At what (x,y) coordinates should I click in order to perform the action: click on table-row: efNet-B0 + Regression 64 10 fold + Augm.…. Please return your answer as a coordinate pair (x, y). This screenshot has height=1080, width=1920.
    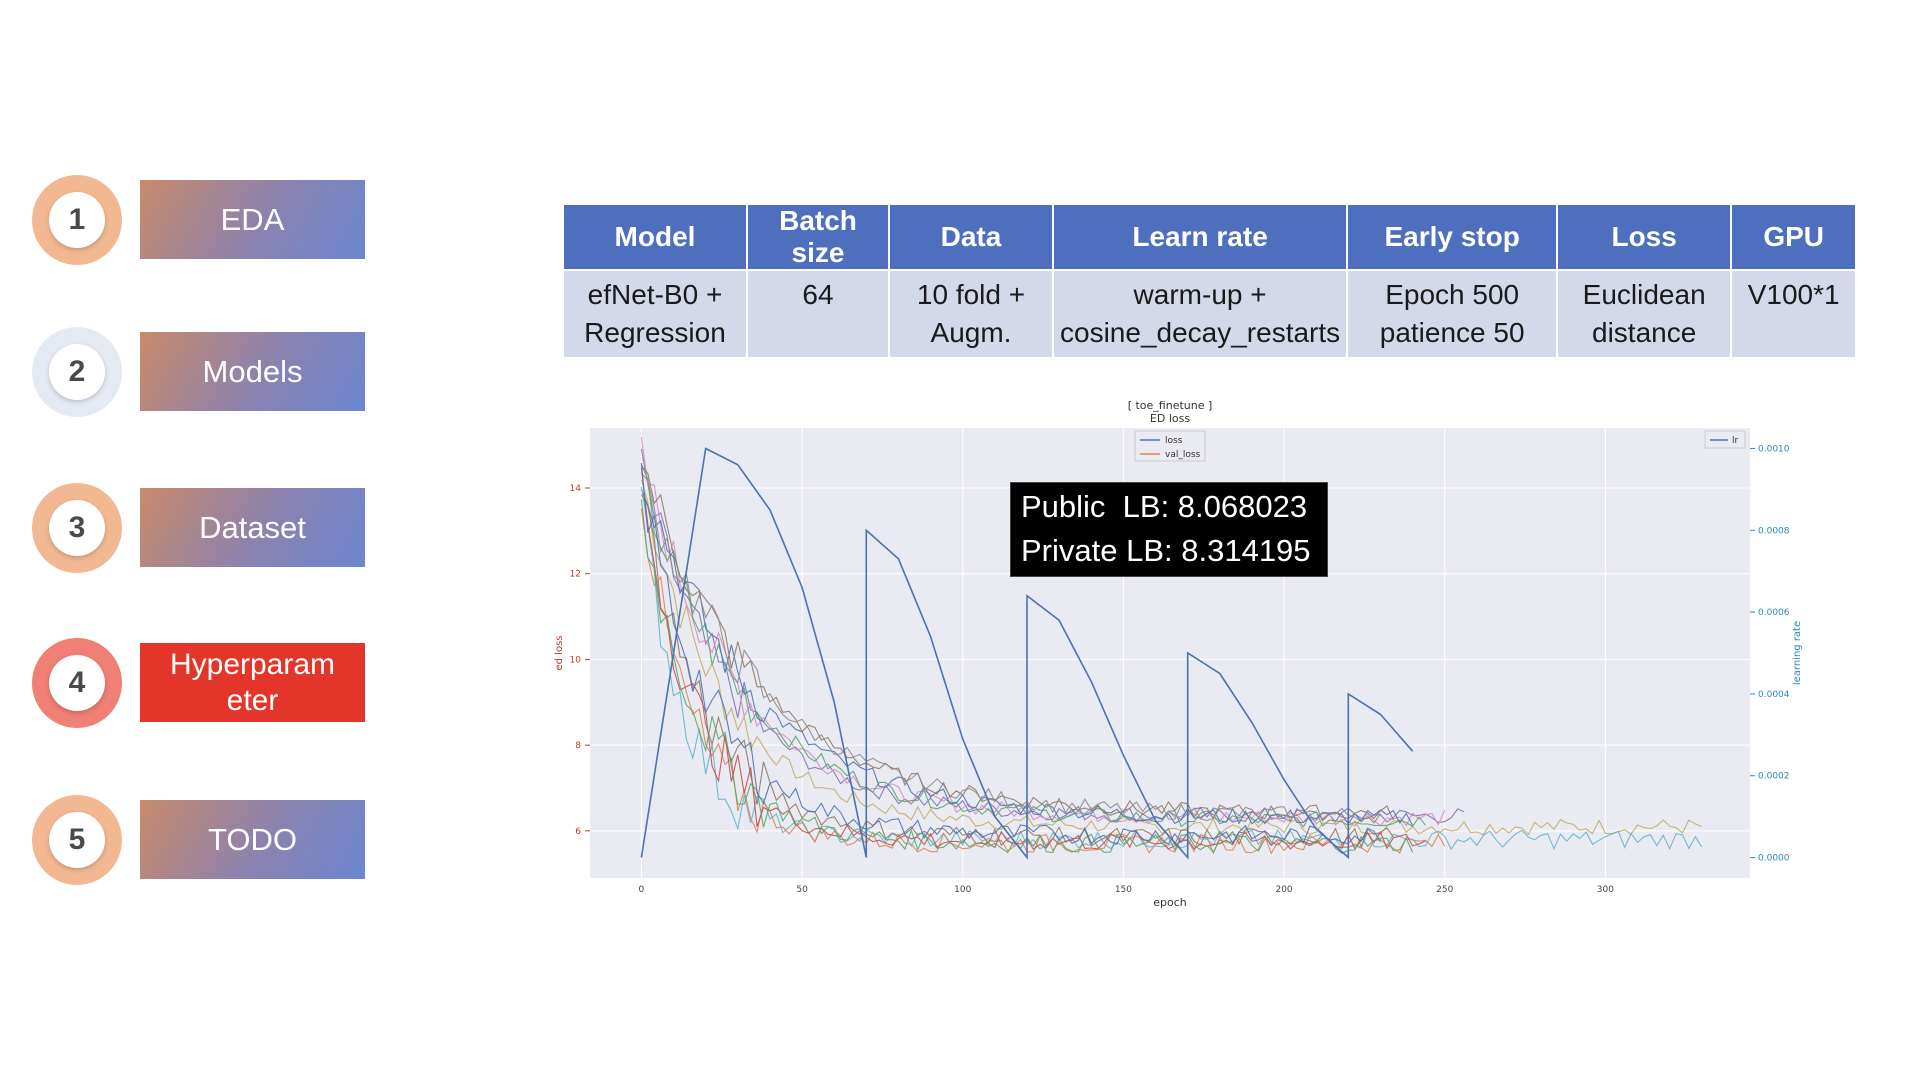
    Looking at the image, I should click on (1210, 313).